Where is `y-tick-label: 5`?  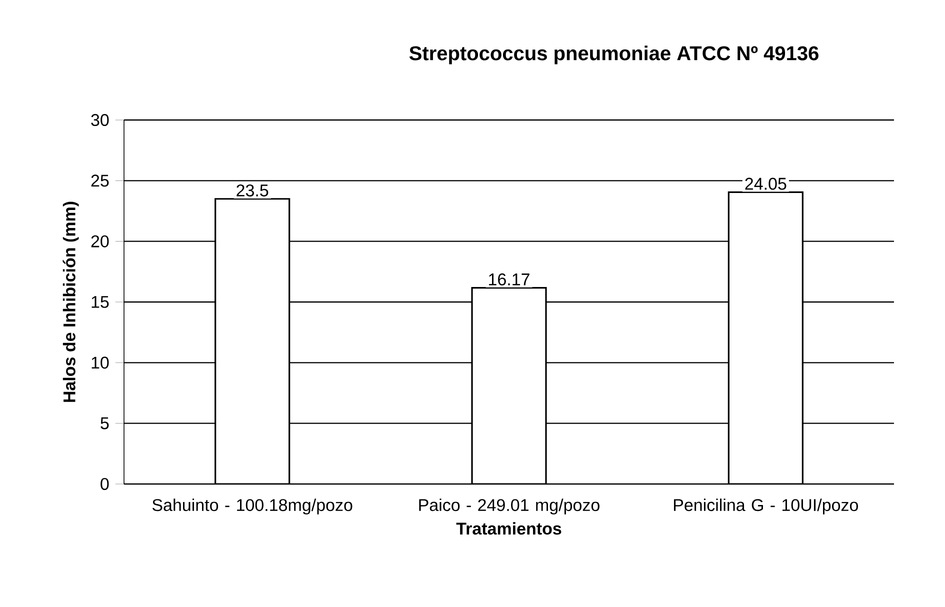
y-tick-label: 5 is located at coordinates (104, 423).